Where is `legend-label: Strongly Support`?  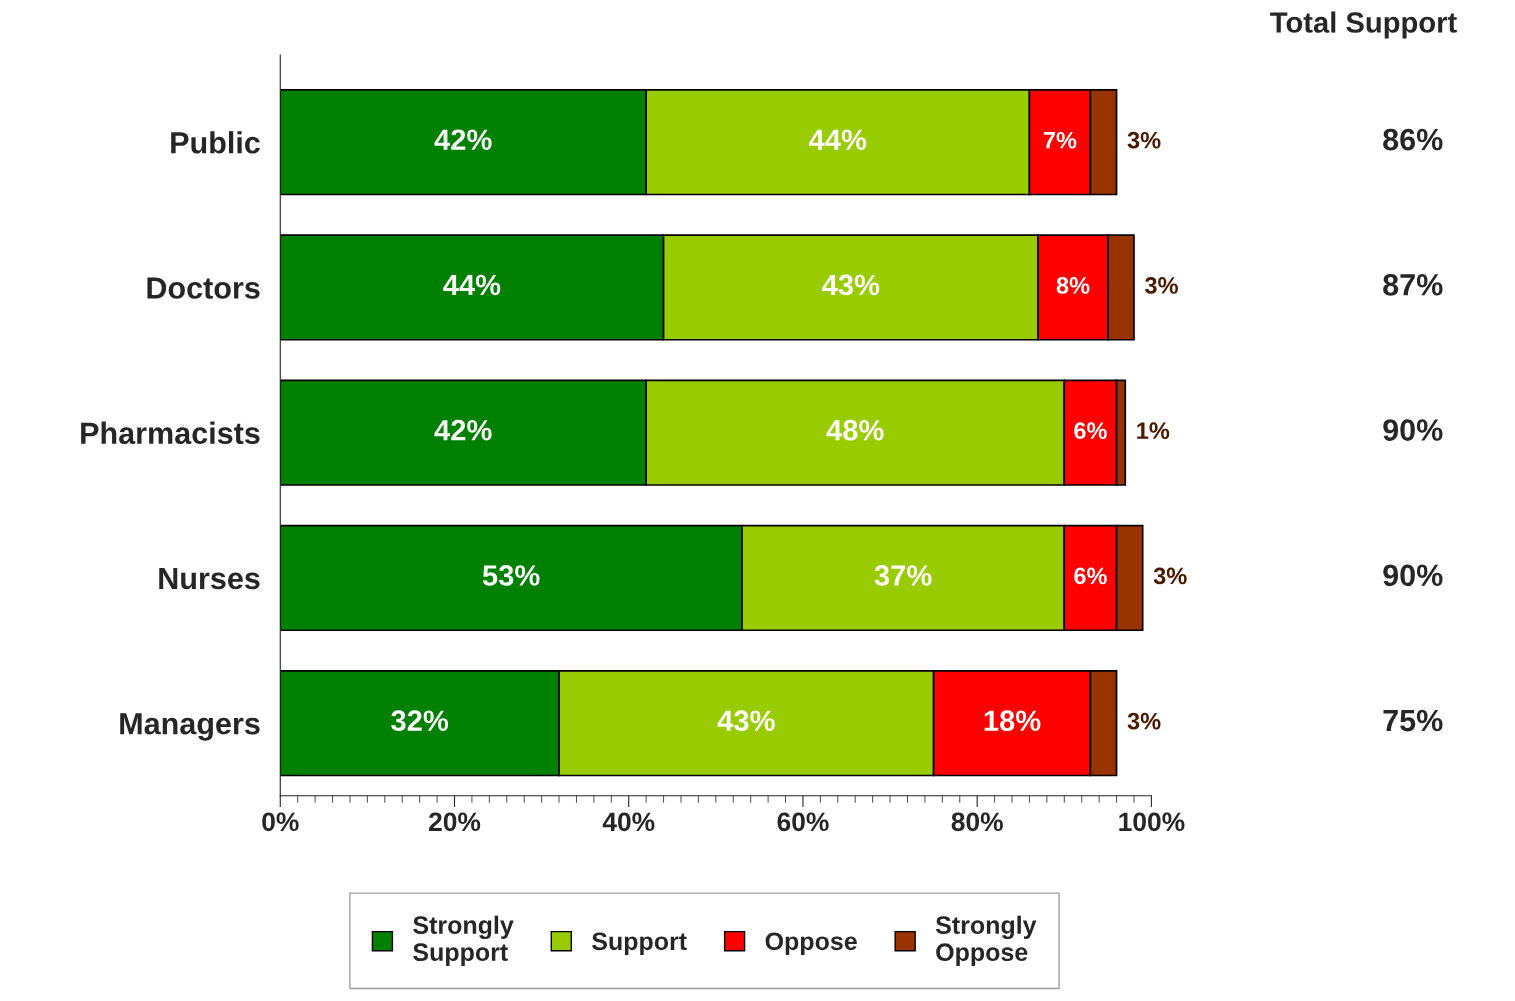 legend-label: Strongly Support is located at coordinates (463, 940).